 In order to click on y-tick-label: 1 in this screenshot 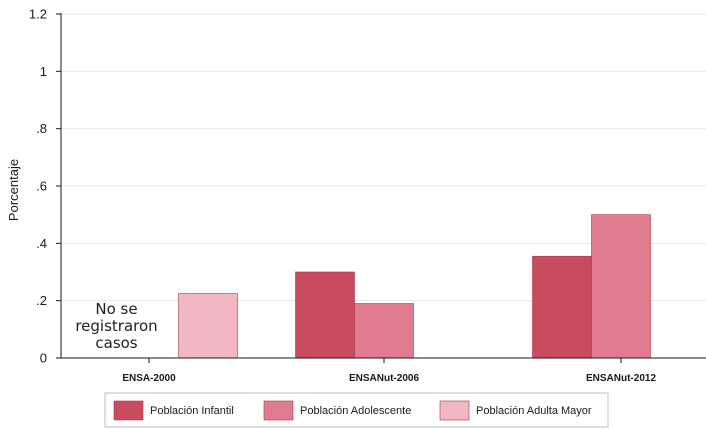, I will do `click(43, 71)`.